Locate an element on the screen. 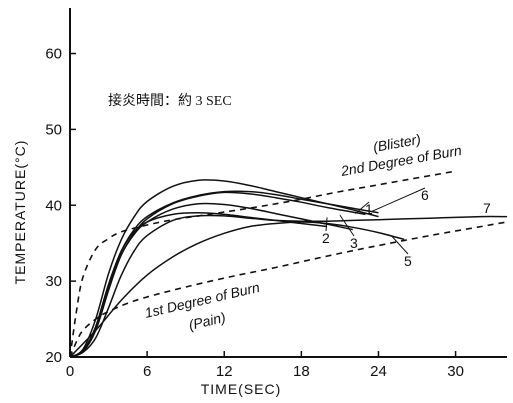  curve-6-label: 6 is located at coordinates (425, 195).